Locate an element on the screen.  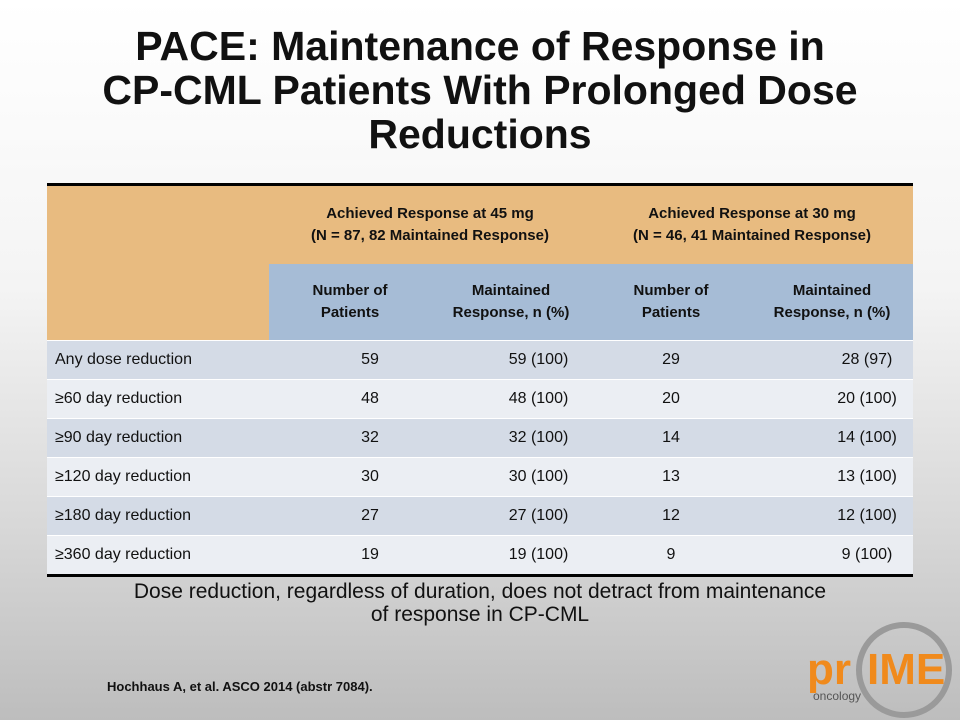
table-cell: 32 (100) is located at coordinates (511, 438).